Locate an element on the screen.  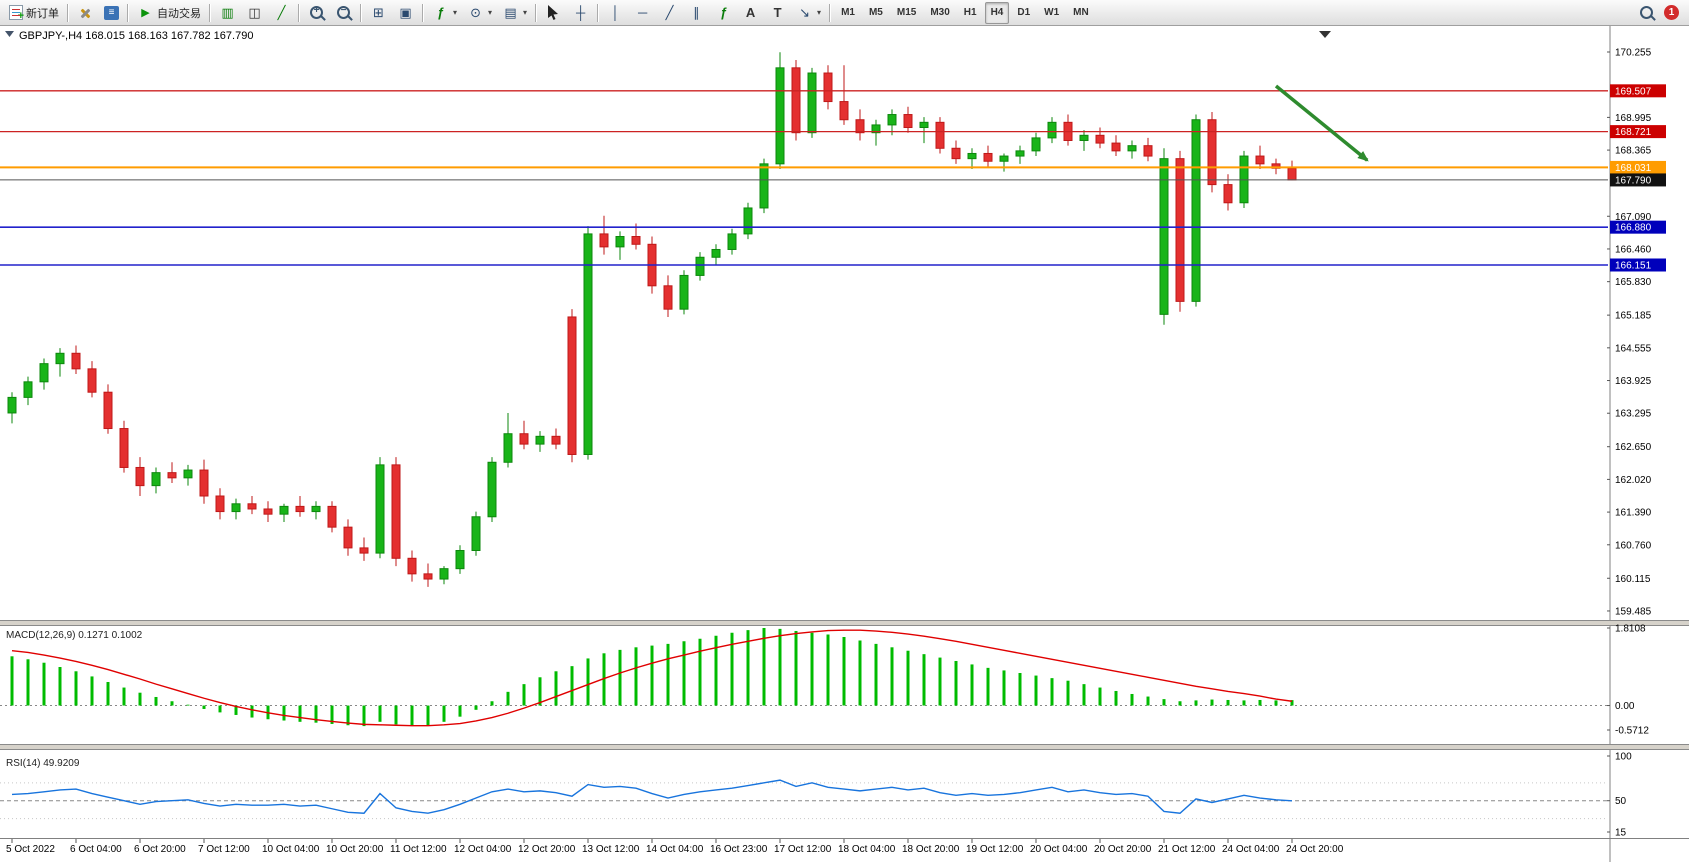
trend-arrow-annotation is located at coordinates (1321, 123).